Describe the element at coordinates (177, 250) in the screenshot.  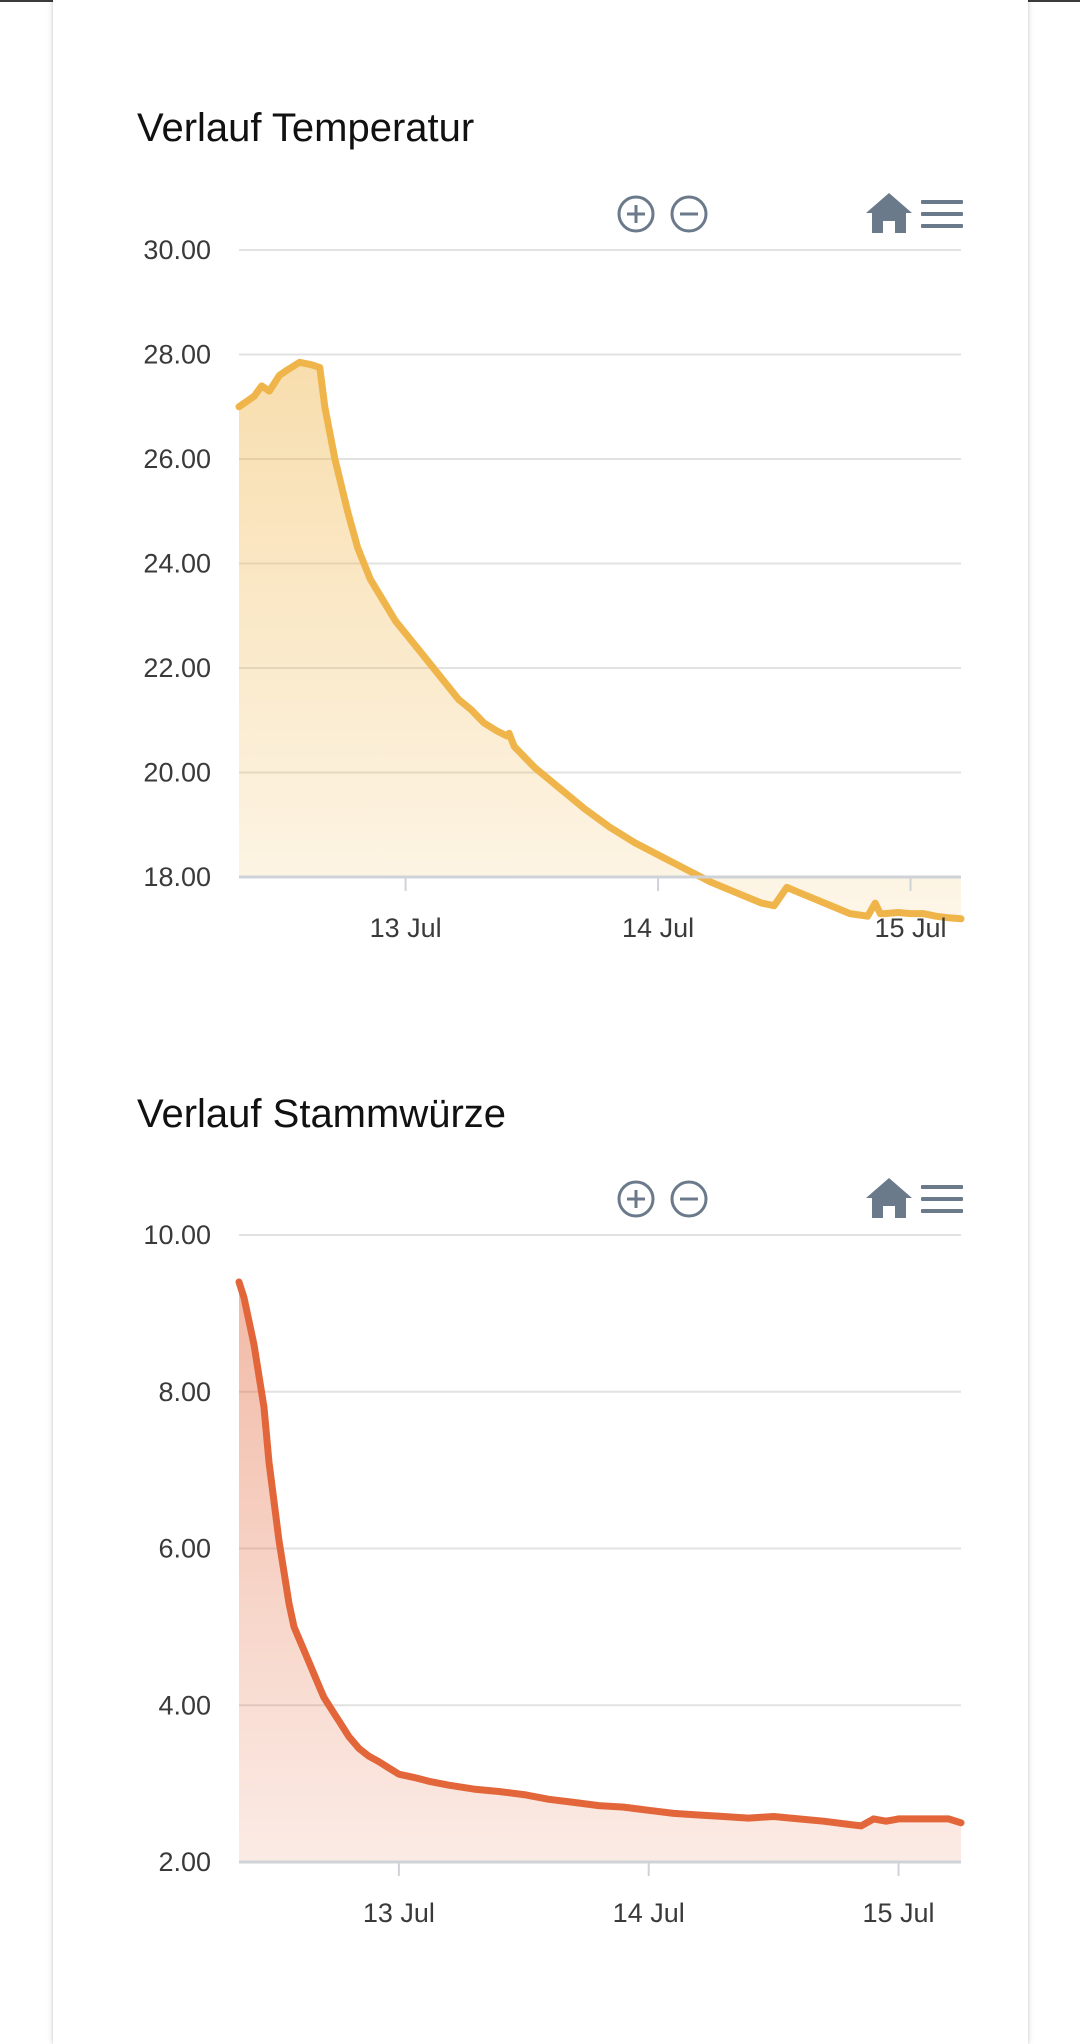
I see `y-tick-label: 30.00` at that location.